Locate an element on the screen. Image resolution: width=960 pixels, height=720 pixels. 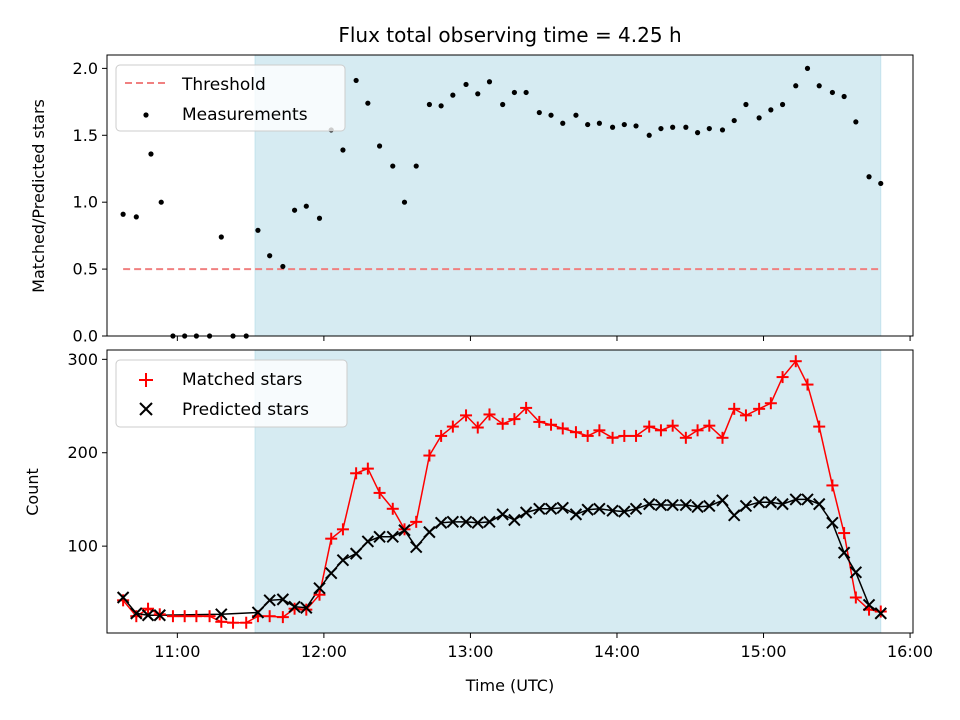
bottom-y-ticks: 100 200 300 is located at coordinates (87, 453).